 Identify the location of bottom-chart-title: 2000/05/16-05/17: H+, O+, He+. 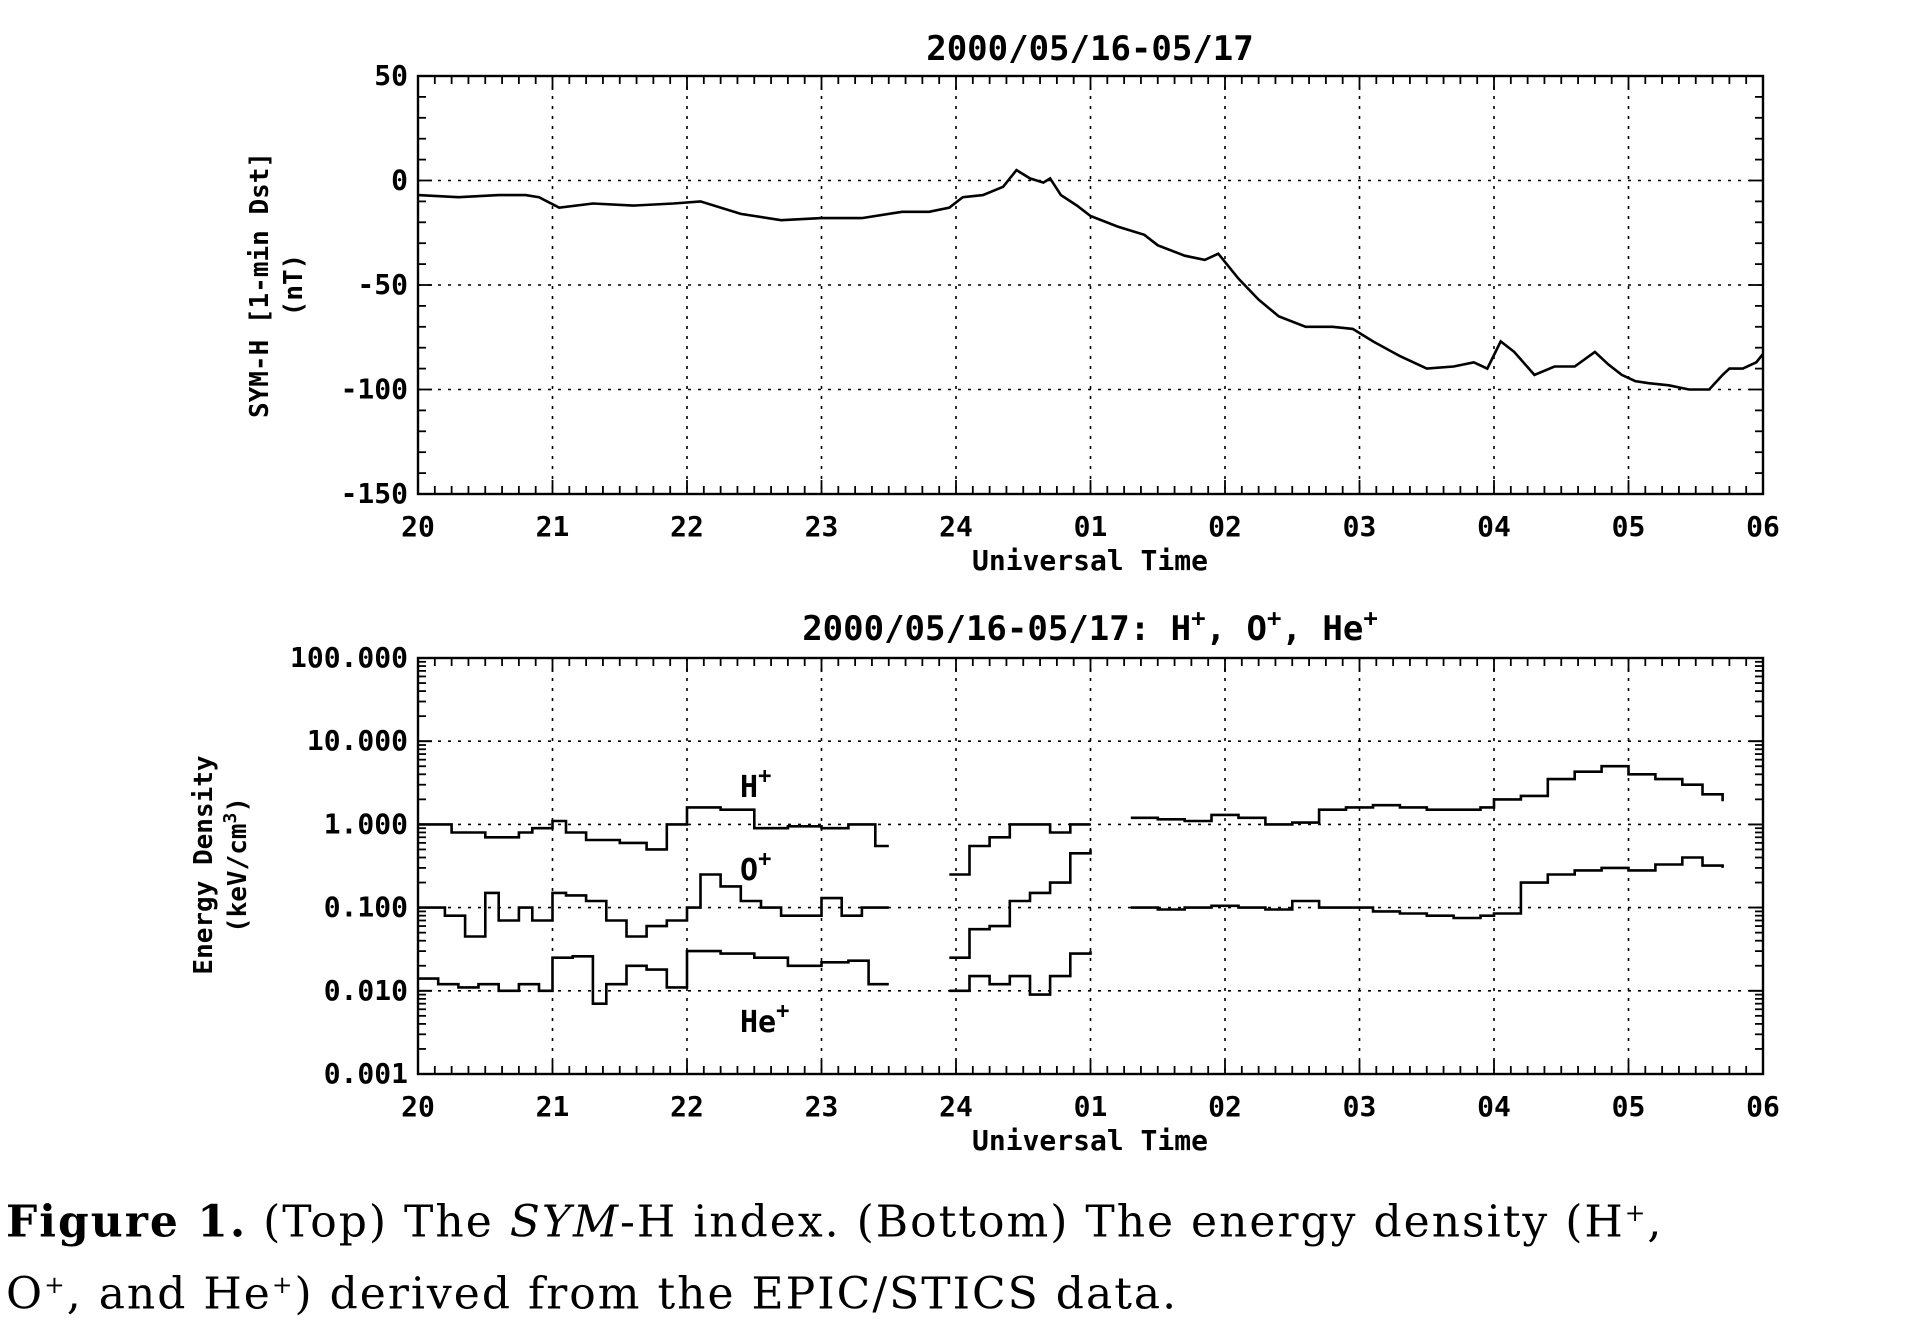
(1090, 626).